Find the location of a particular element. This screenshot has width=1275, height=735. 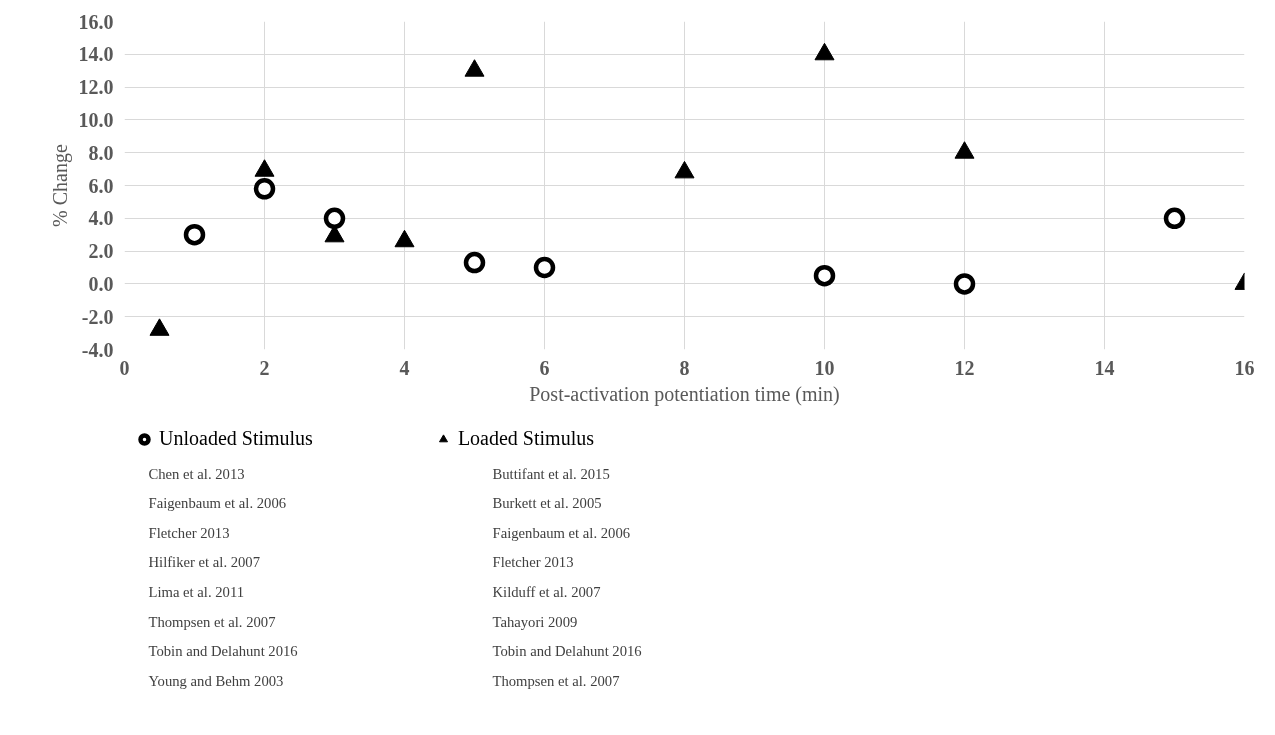

y-tick-label: 10.0 is located at coordinates (96, 119).